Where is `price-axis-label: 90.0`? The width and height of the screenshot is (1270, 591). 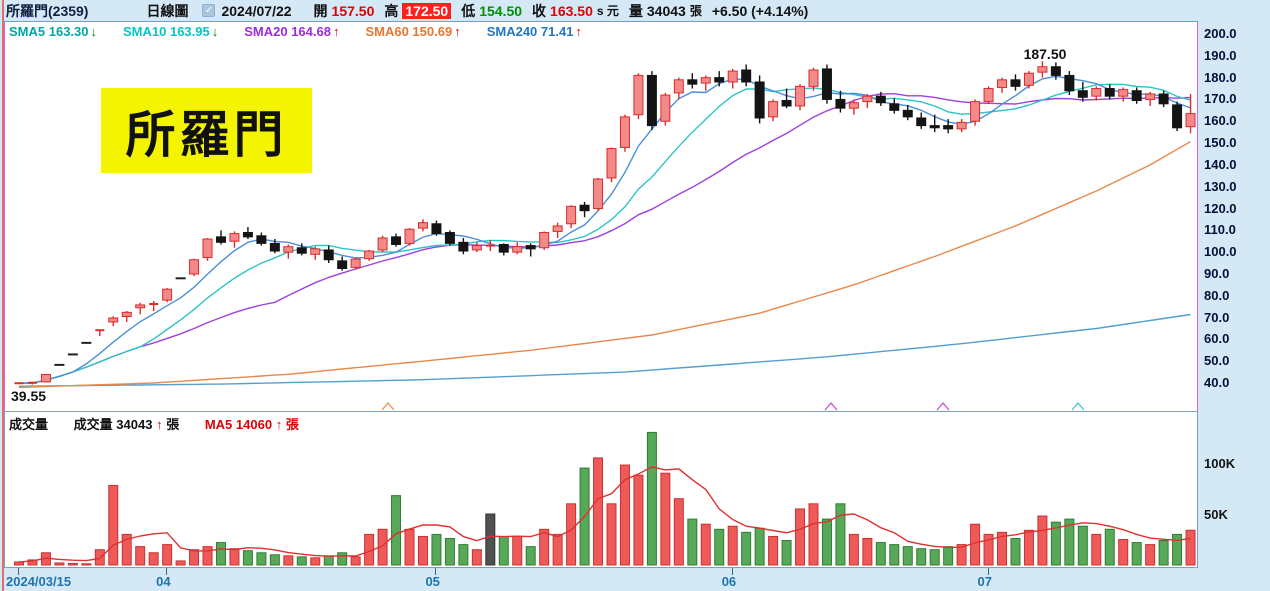
price-axis-label: 90.0 is located at coordinates (1217, 273).